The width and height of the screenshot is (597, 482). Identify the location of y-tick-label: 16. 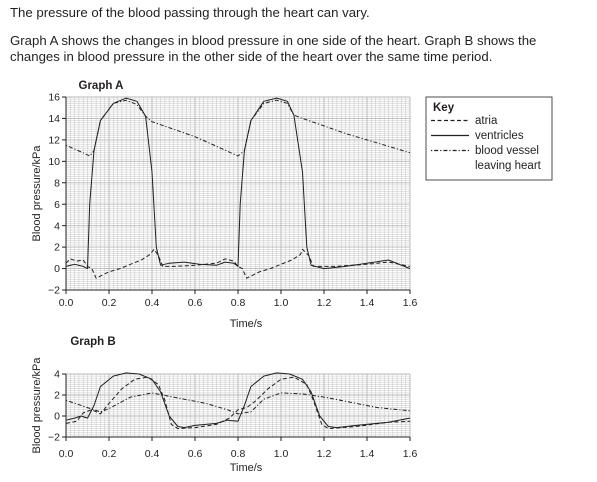
(54, 98).